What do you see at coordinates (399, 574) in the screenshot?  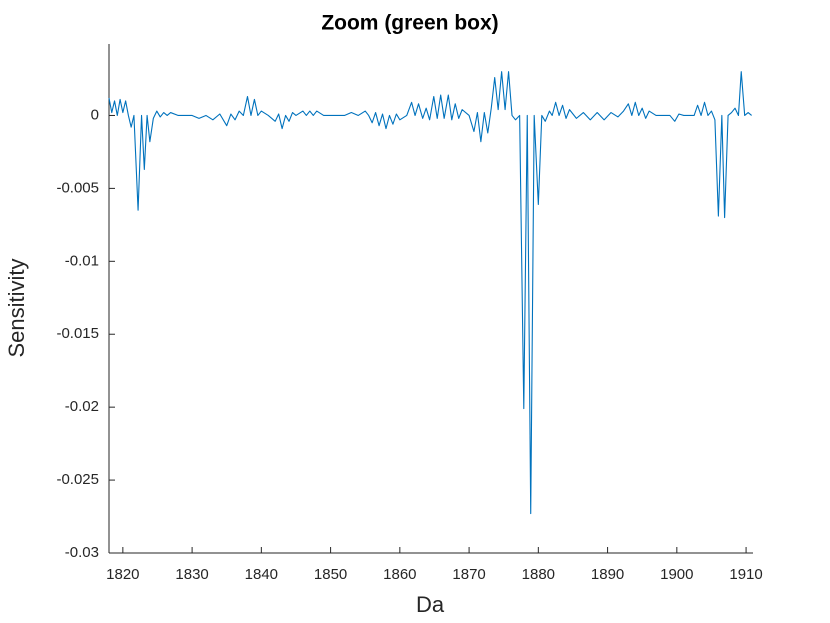 I see `x-tick-label: 1860` at bounding box center [399, 574].